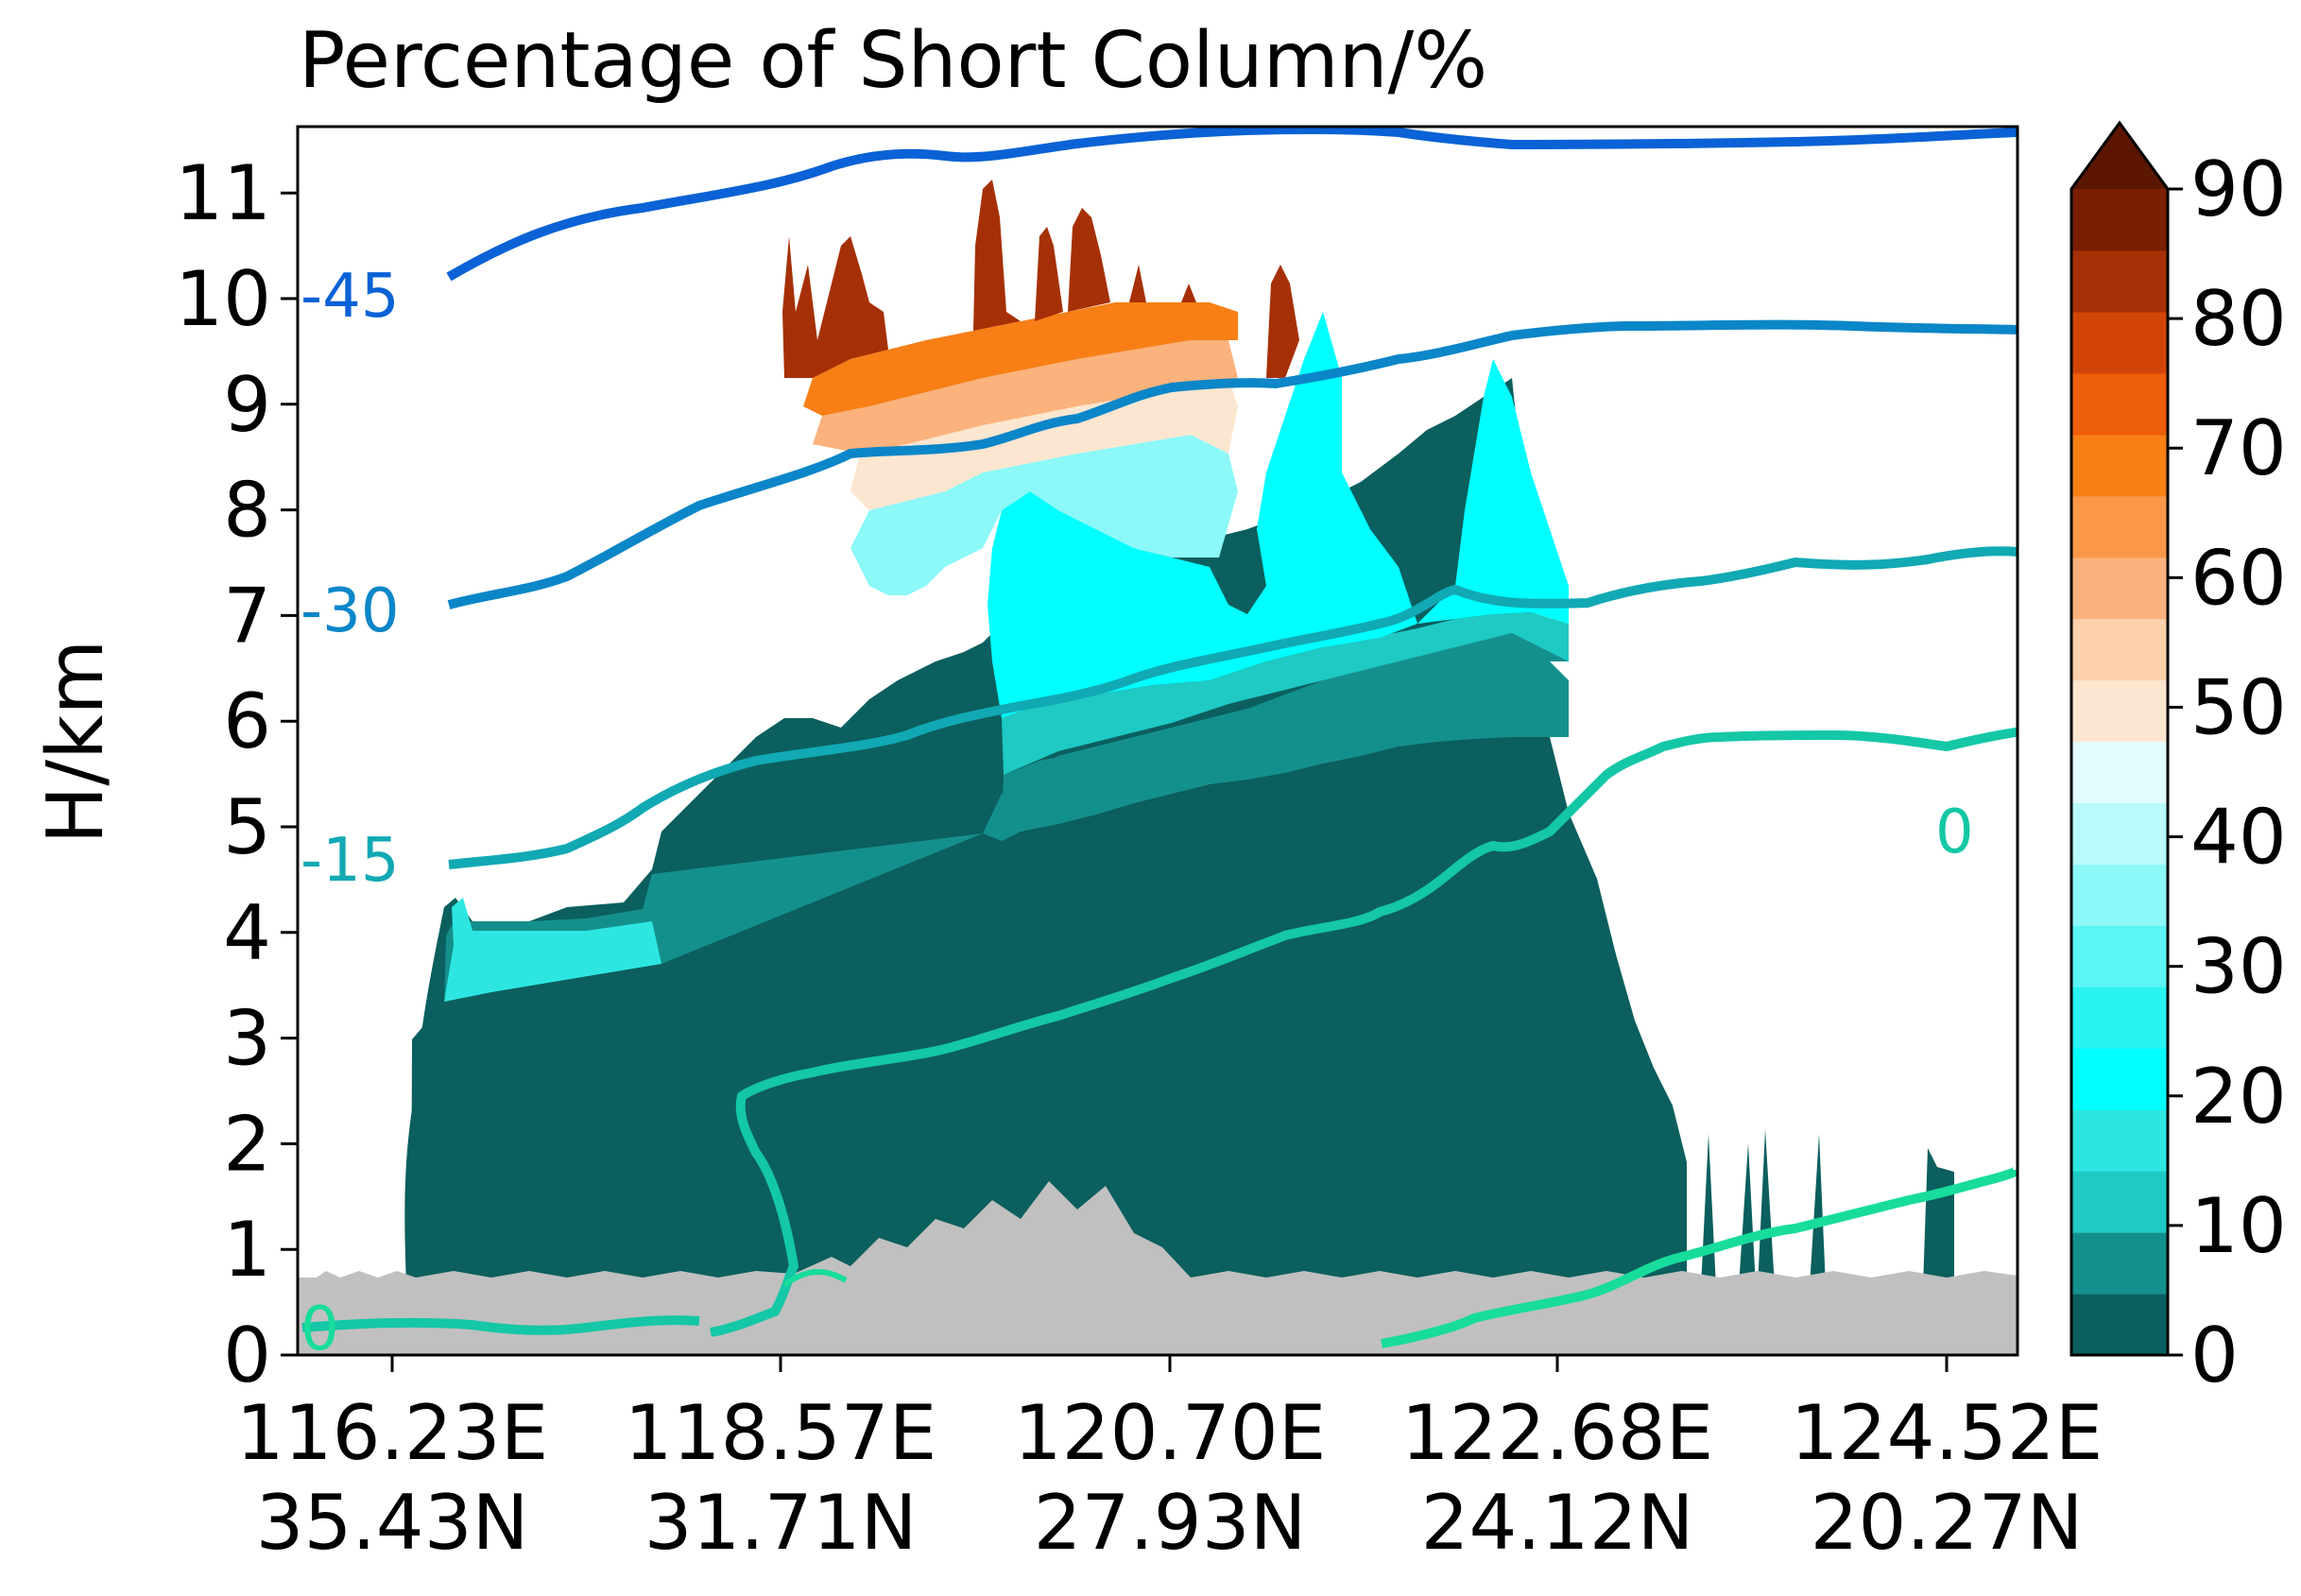 This screenshot has height=1596, width=2301. I want to click on colorbar-extend-arrow, so click(2119, 156).